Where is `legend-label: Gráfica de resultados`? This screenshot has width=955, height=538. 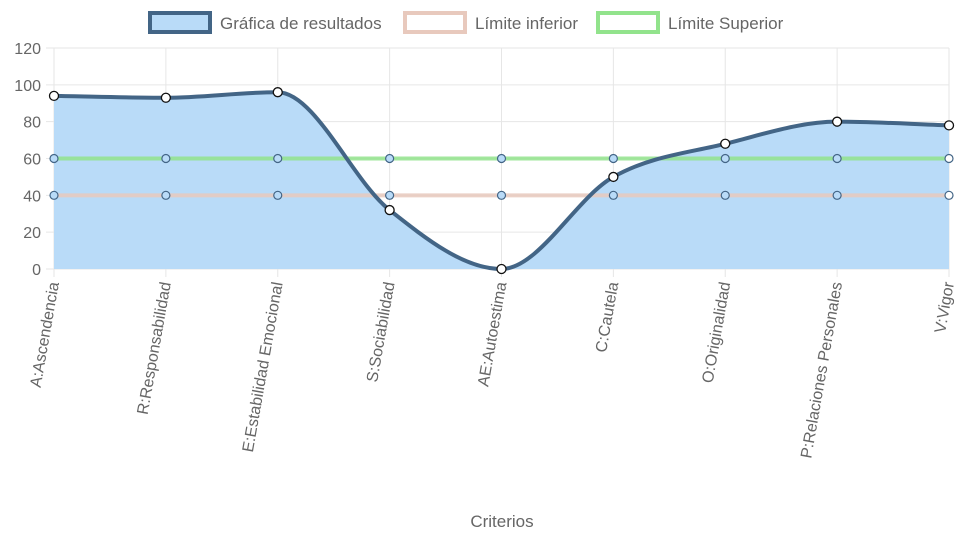 legend-label: Gráfica de resultados is located at coordinates (301, 23).